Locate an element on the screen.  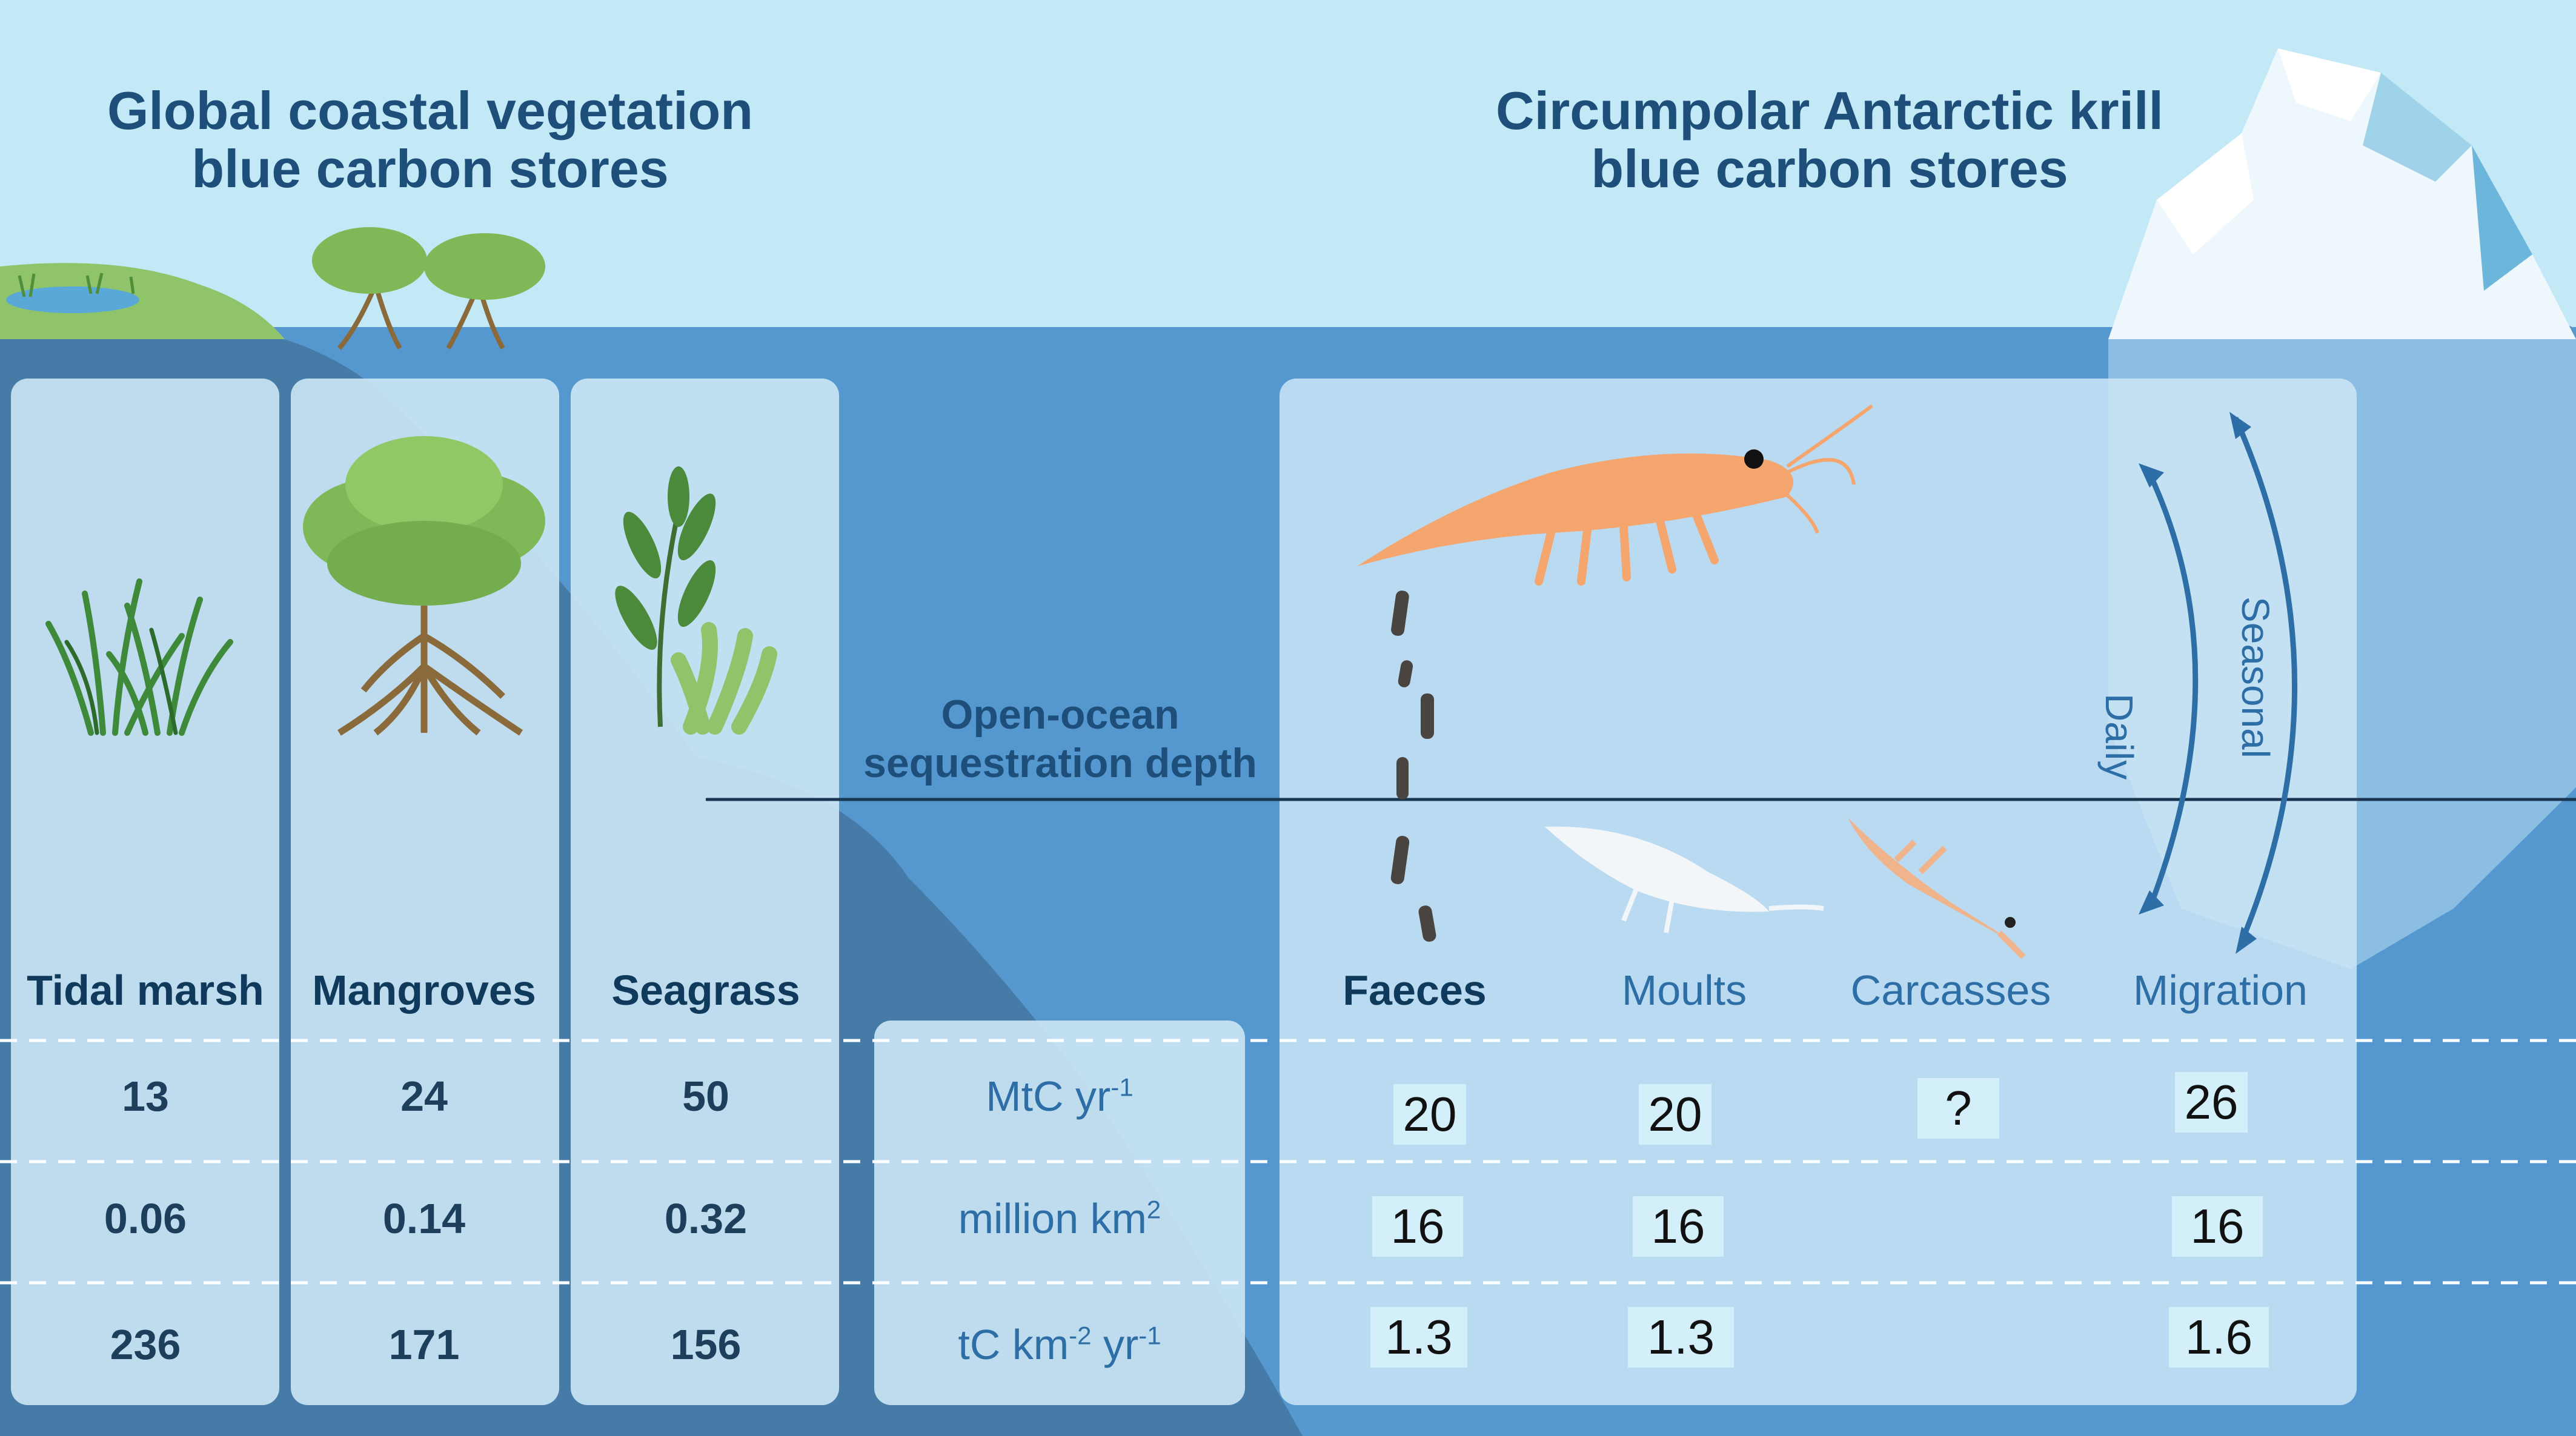
rate-unit-exponent2: -1 is located at coordinates (1149, 1335).